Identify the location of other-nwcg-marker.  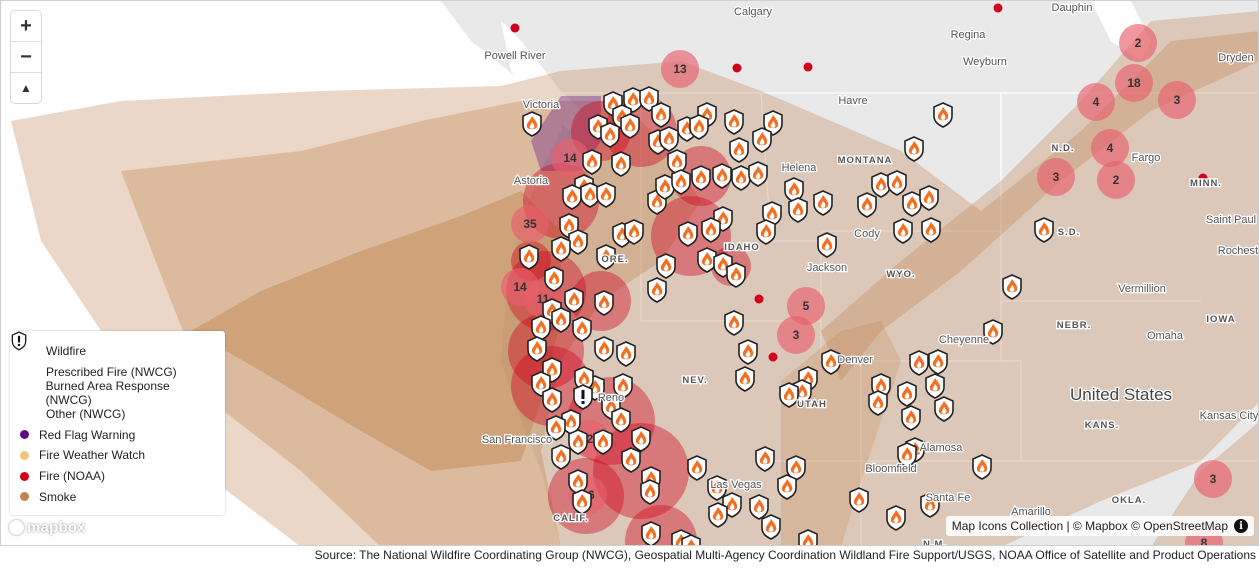
(583, 397).